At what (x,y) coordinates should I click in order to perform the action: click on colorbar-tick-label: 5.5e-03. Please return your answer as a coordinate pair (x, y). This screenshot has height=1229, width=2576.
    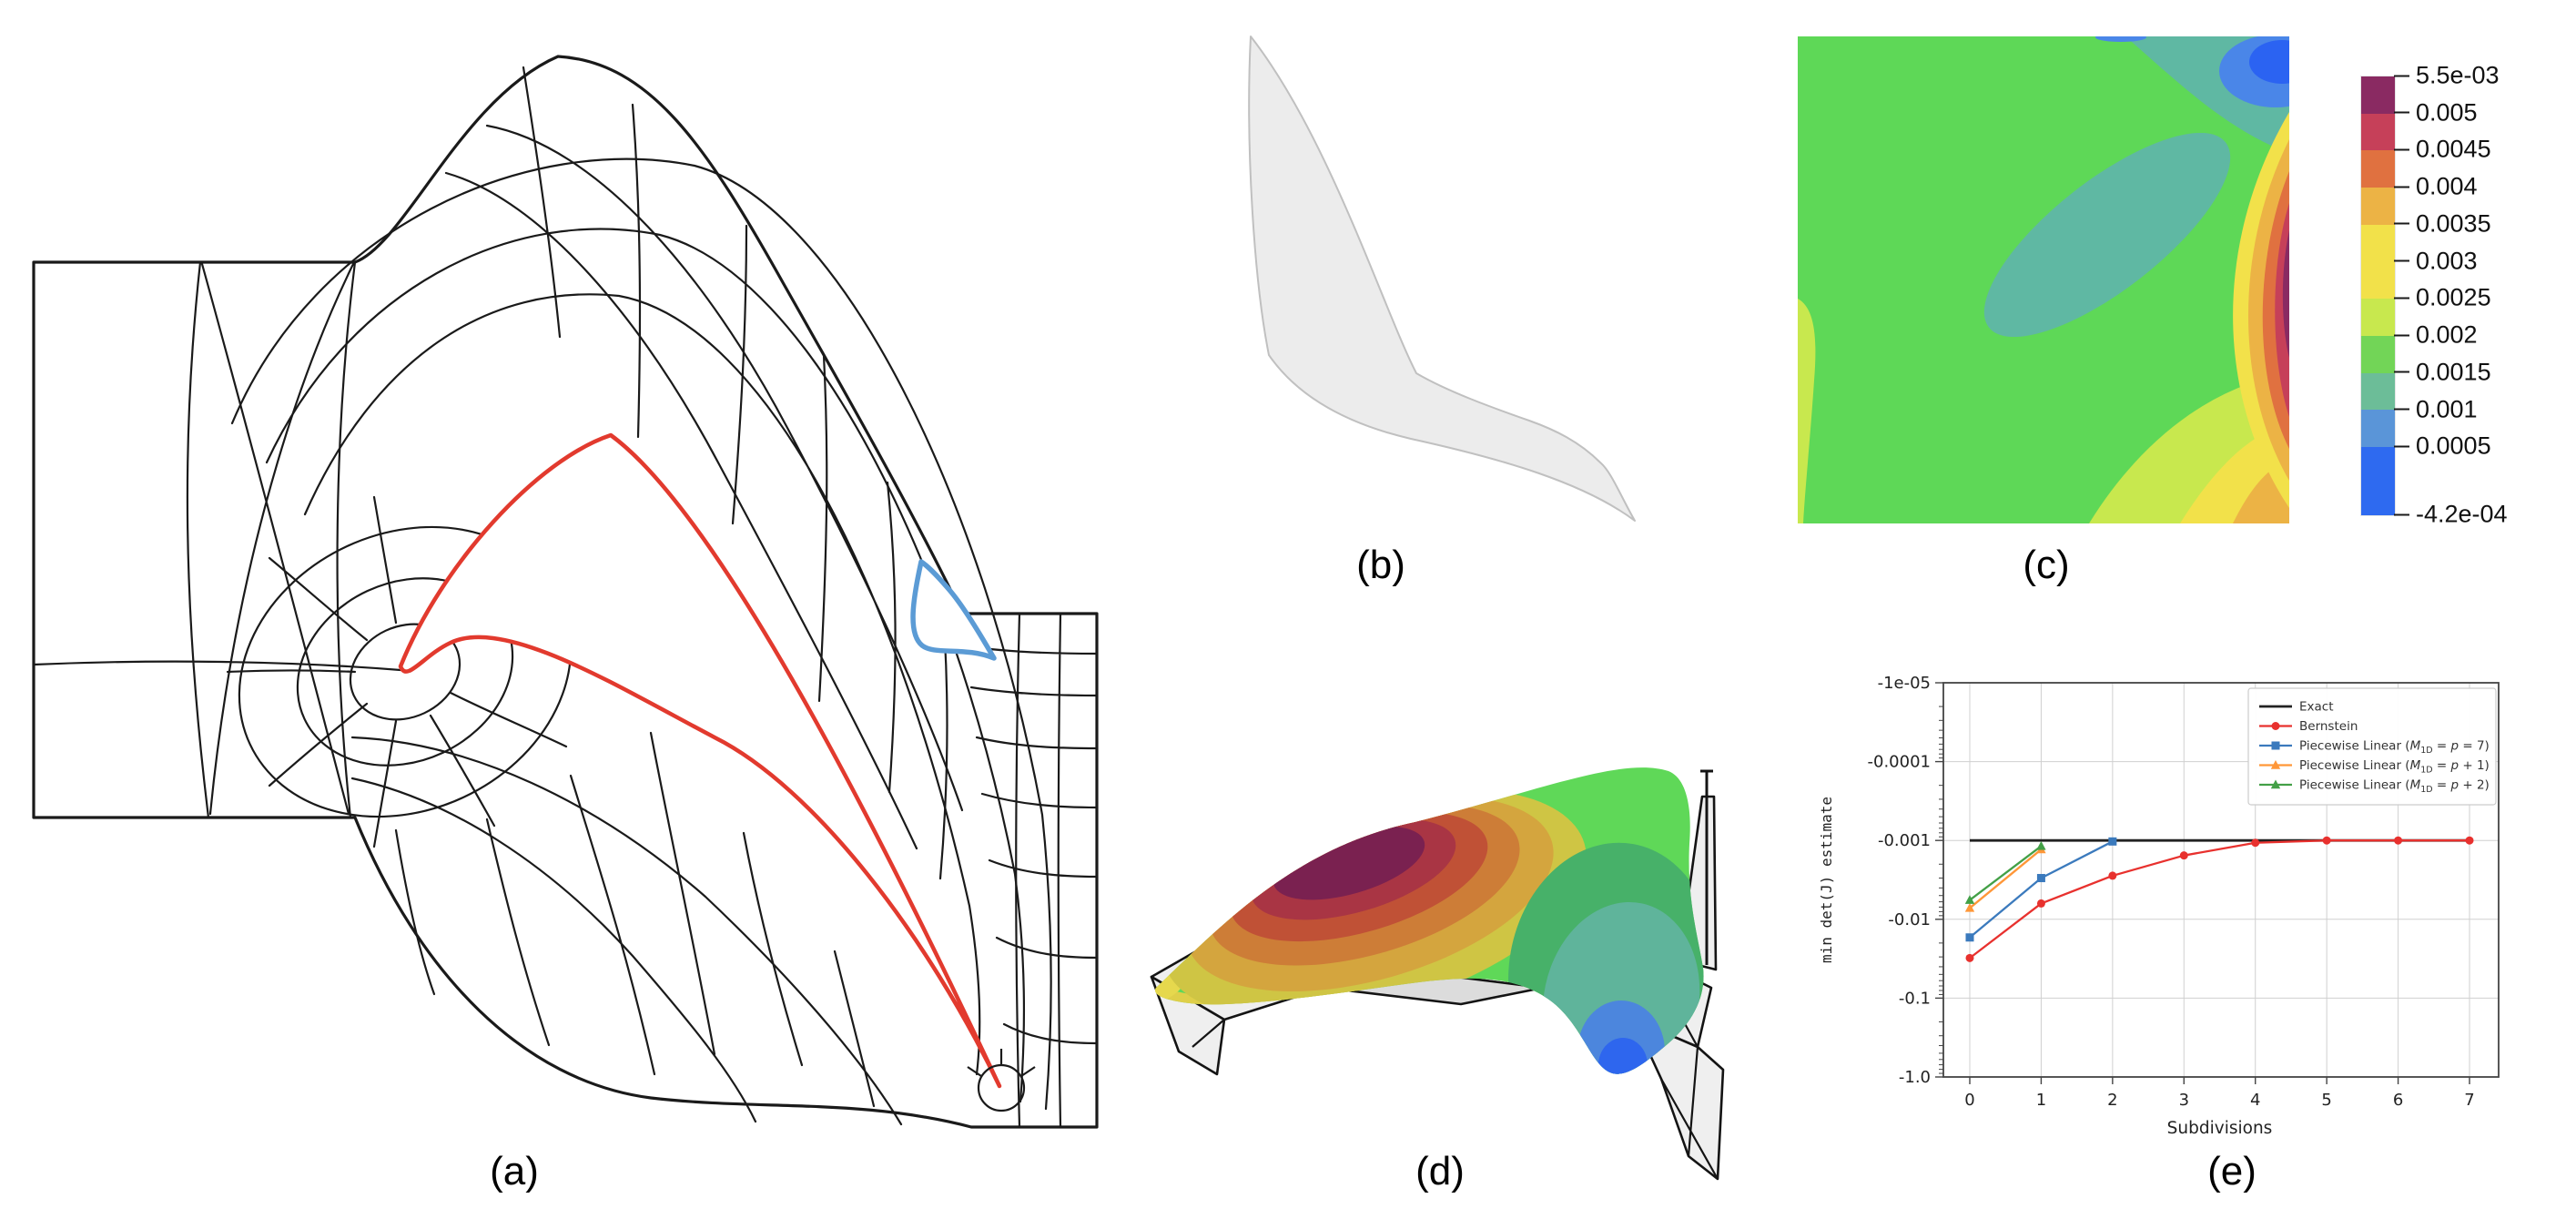
    Looking at the image, I should click on (2458, 75).